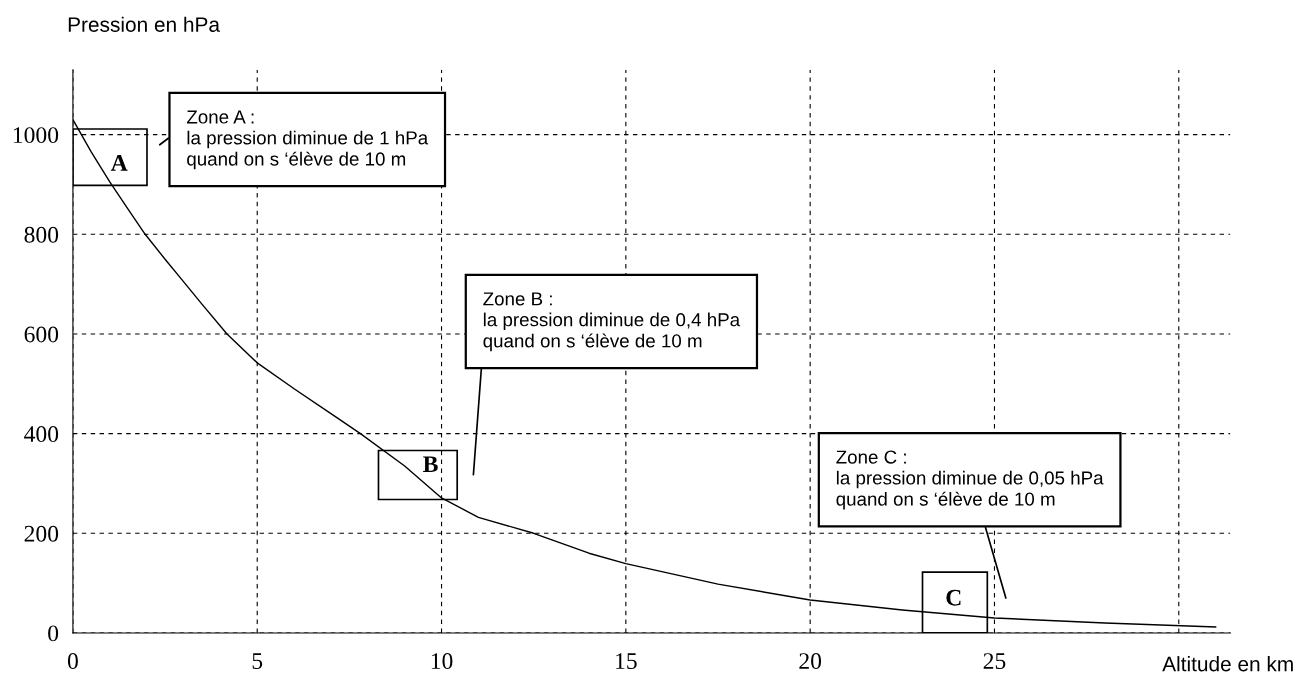 This screenshot has width=1302, height=685. I want to click on y-tick-label: 400, so click(41, 434).